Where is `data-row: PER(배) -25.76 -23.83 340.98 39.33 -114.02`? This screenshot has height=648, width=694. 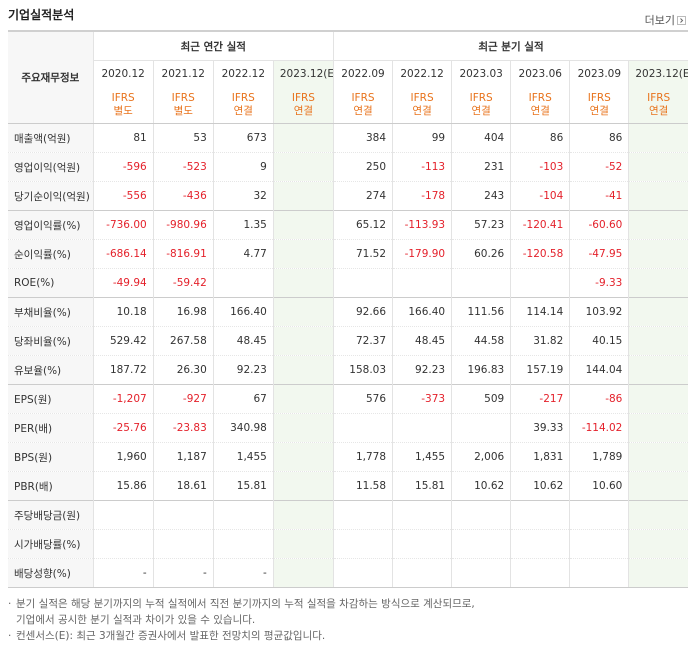 data-row: PER(배) -25.76 -23.83 340.98 39.33 -114.02 is located at coordinates (348, 428).